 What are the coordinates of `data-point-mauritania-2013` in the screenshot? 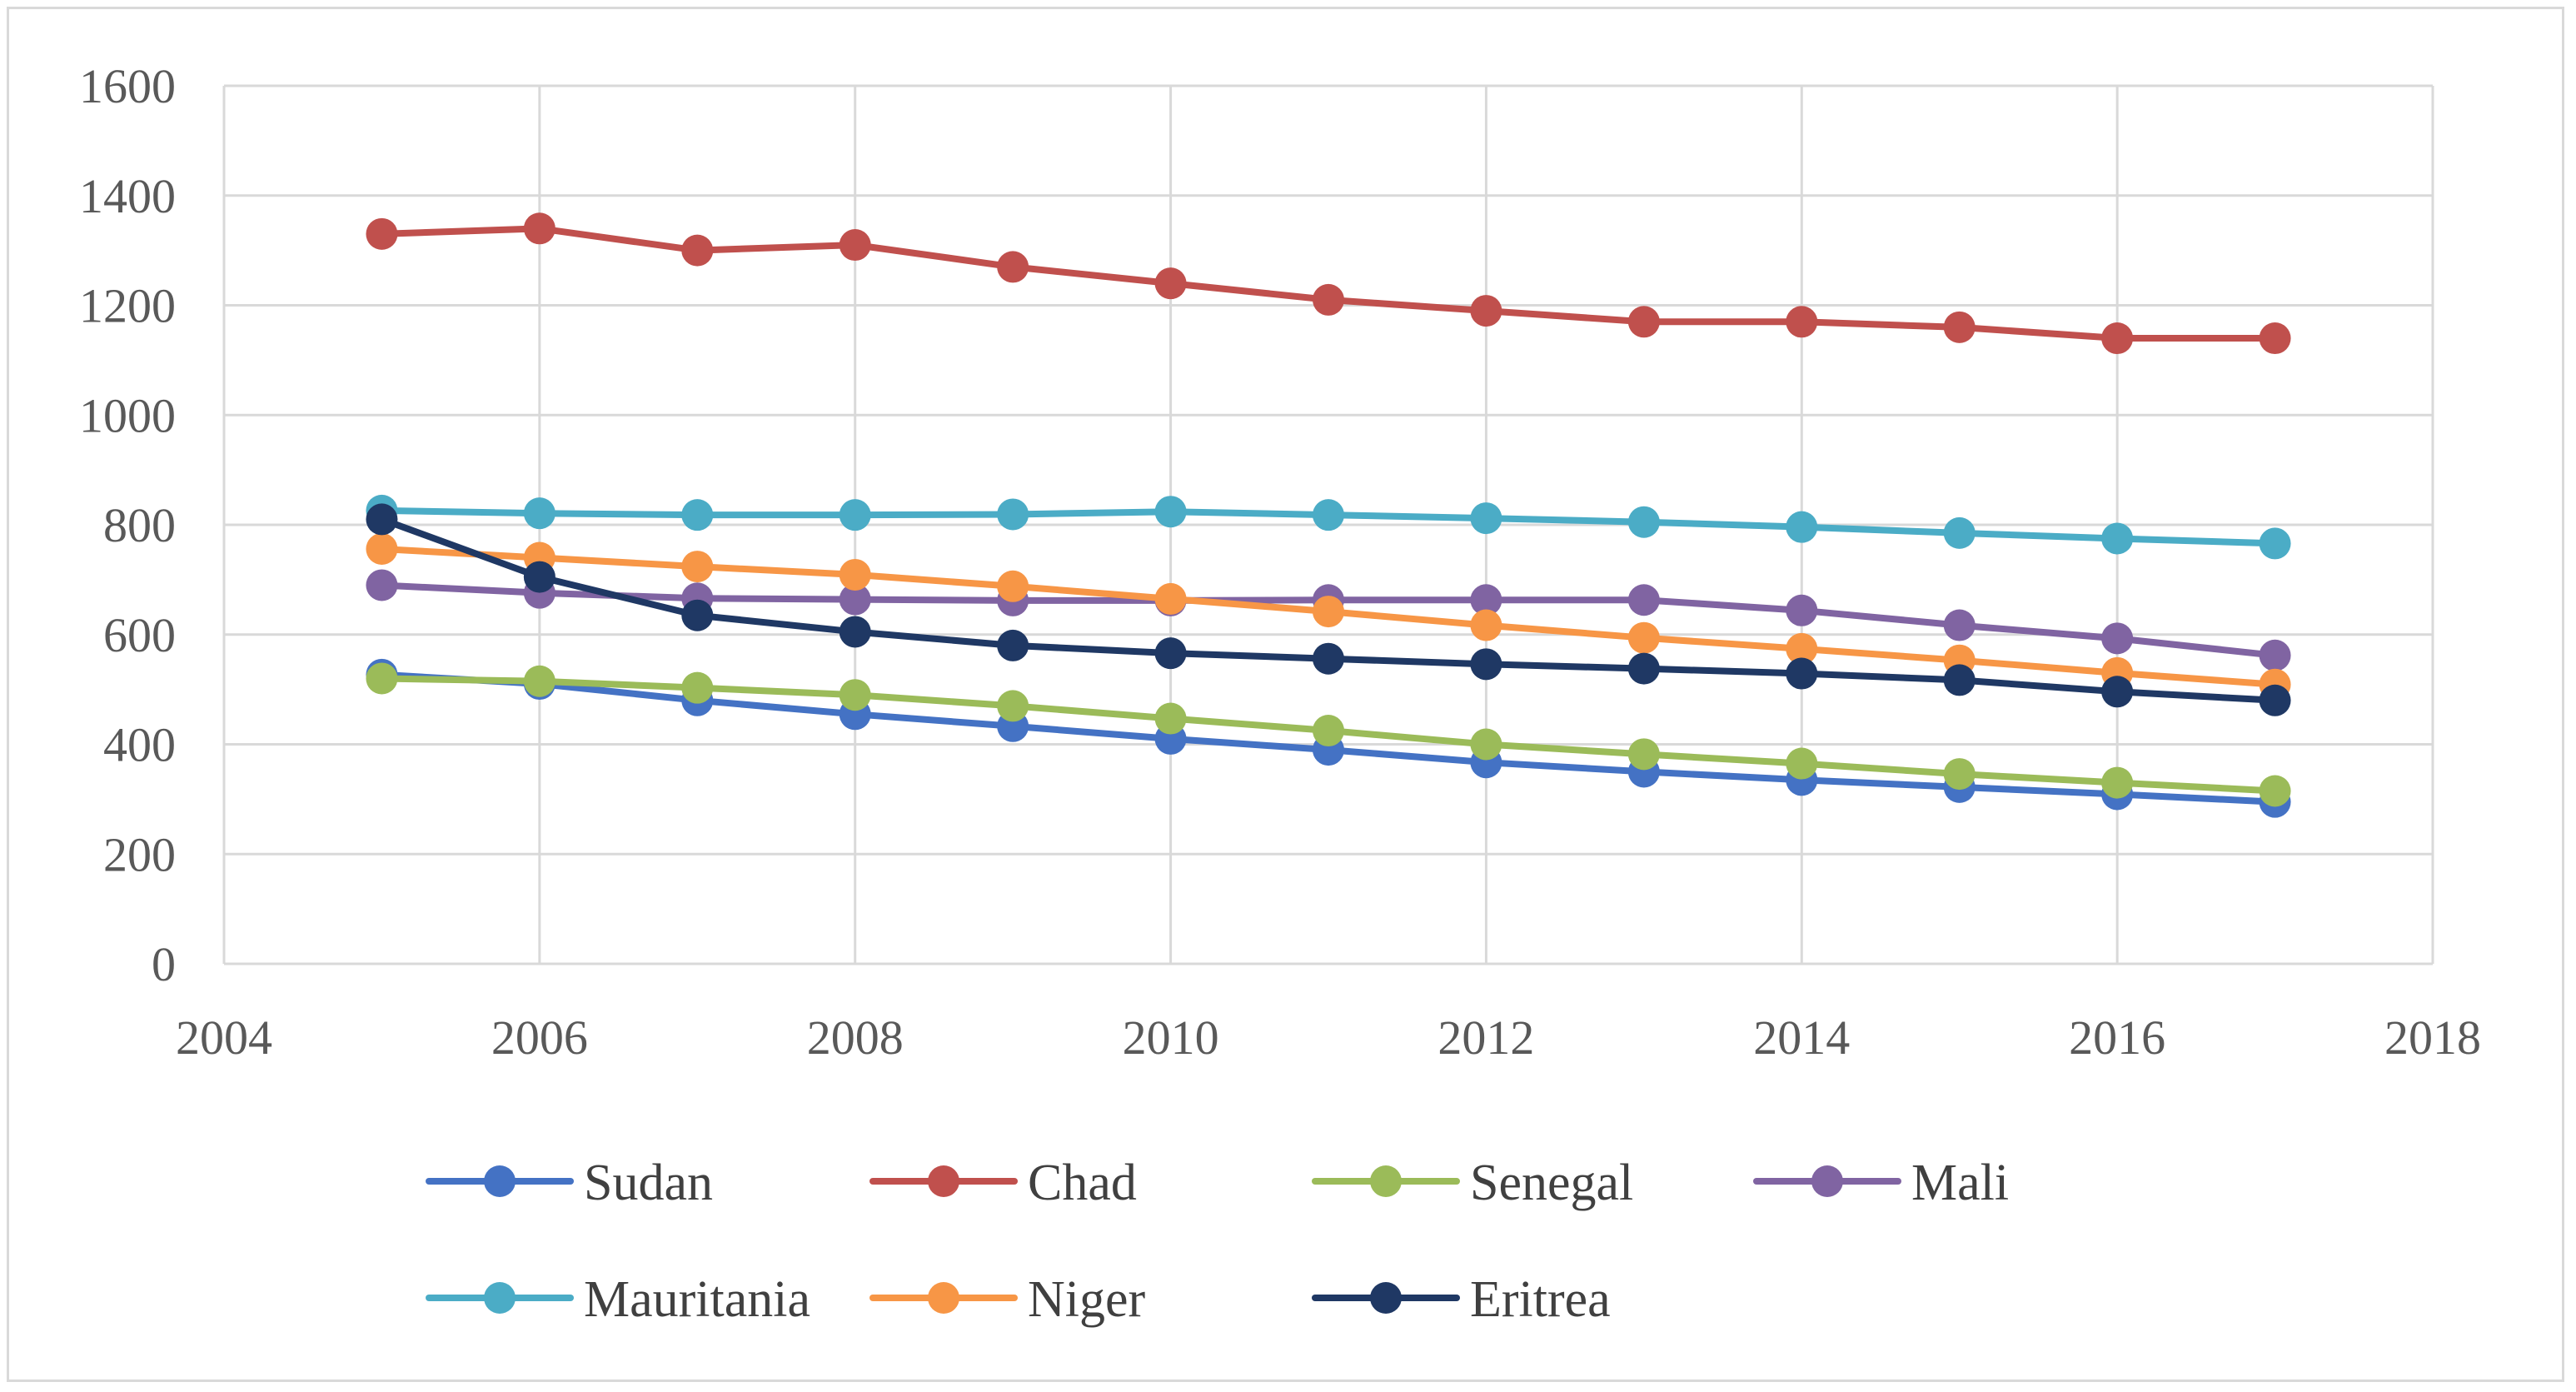 It's located at (1643, 522).